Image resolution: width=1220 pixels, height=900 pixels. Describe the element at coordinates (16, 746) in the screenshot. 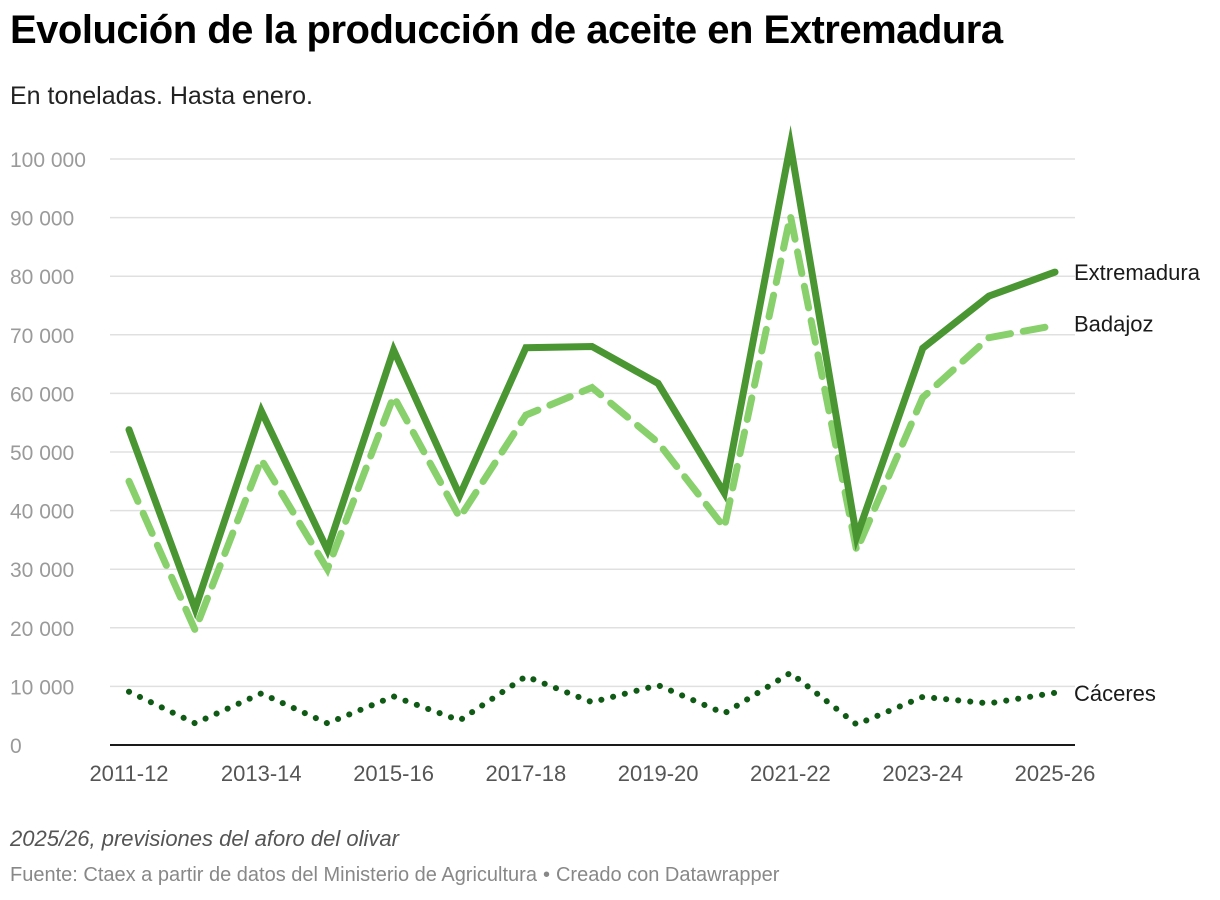

I see `y-tick-label: 0` at that location.